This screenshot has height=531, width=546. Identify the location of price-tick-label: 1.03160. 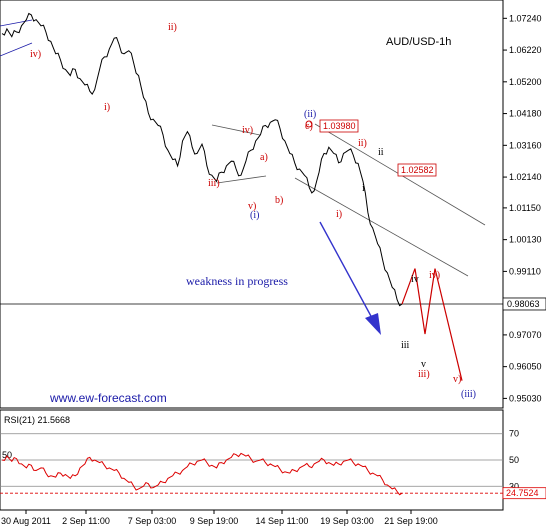
(525, 145).